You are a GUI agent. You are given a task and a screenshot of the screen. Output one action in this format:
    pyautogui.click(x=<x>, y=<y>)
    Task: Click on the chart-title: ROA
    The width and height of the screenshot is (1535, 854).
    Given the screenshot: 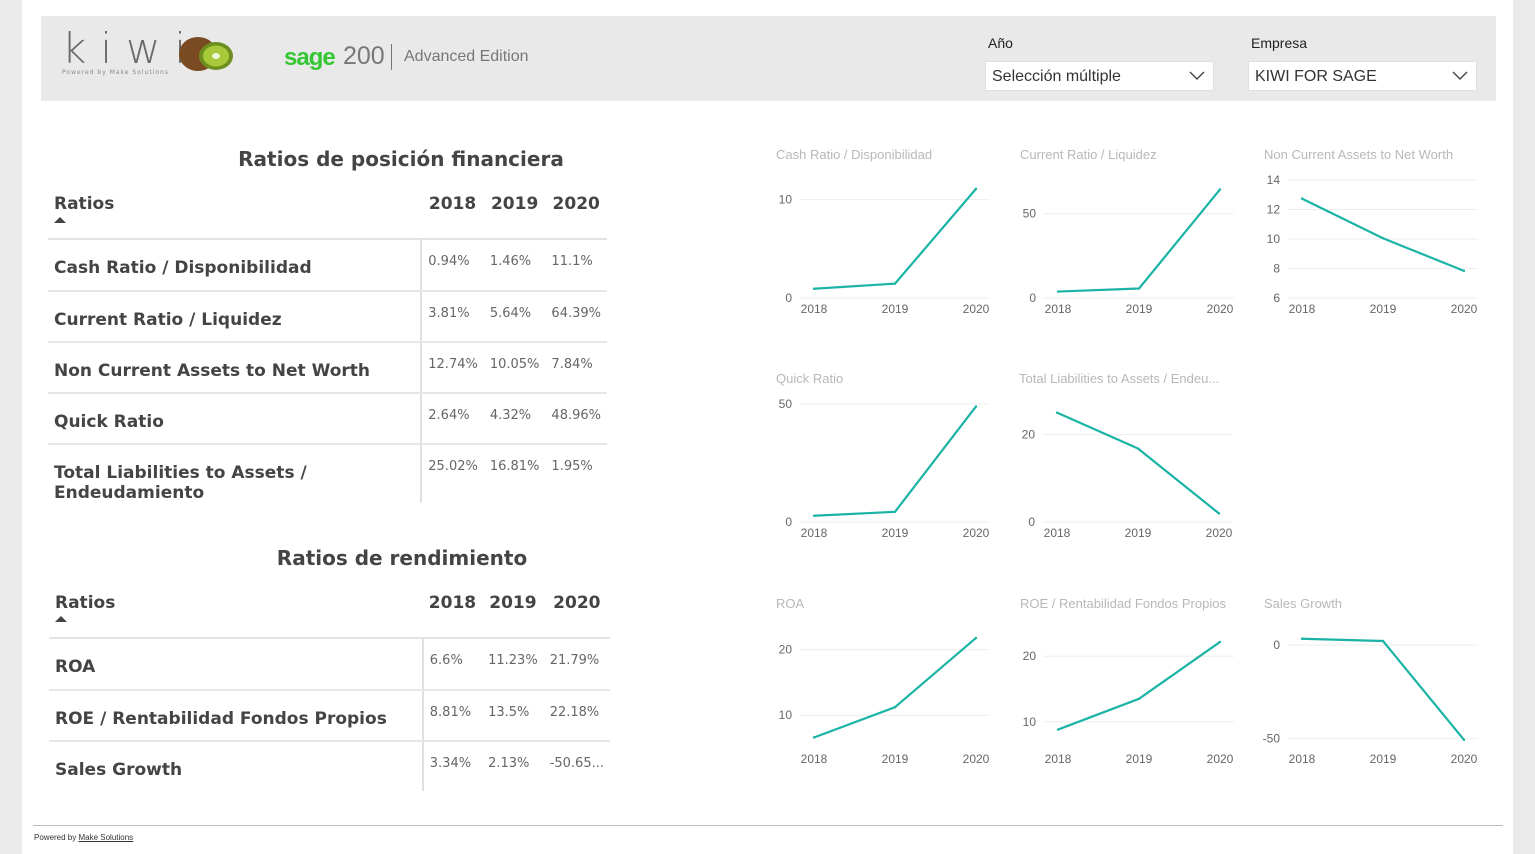 What is the action you would take?
    pyautogui.click(x=790, y=603)
    